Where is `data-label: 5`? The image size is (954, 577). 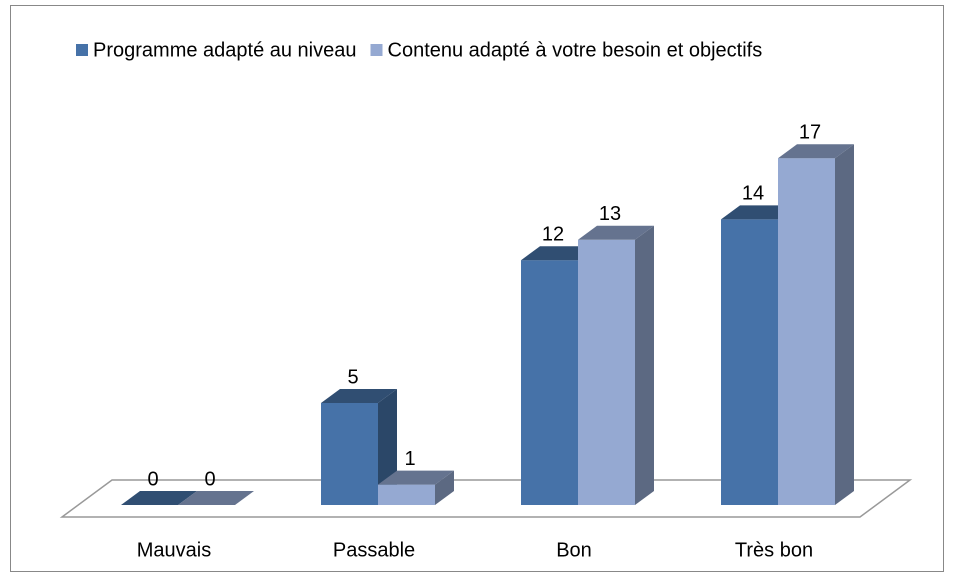
data-label: 5 is located at coordinates (352, 377).